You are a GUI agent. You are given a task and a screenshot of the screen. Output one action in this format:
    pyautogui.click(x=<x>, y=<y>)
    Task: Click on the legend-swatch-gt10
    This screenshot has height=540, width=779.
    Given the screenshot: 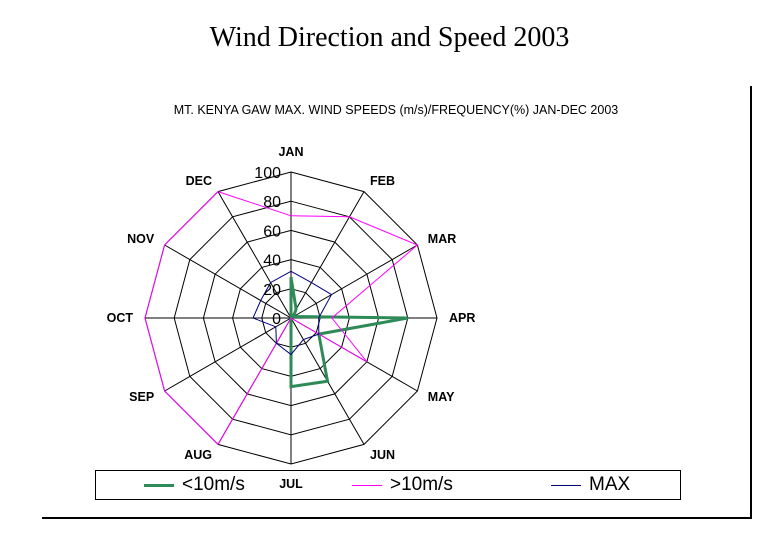 What is the action you would take?
    pyautogui.click(x=367, y=485)
    